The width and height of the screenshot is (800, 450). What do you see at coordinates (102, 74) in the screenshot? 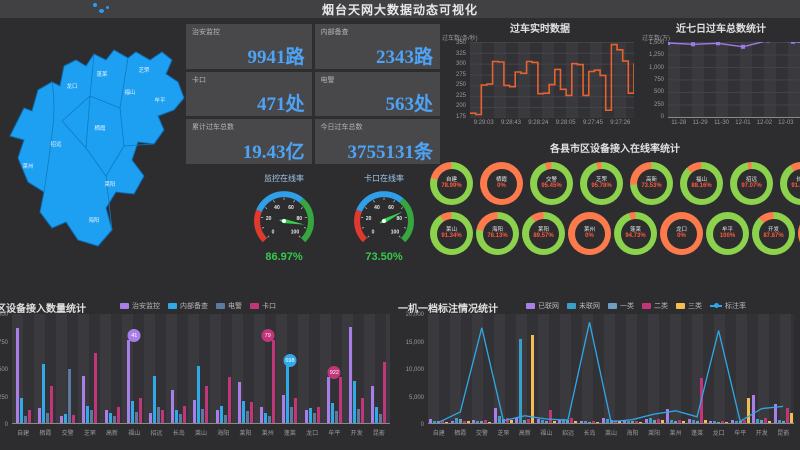
I see `map-region-label: 蓬莱` at bounding box center [102, 74].